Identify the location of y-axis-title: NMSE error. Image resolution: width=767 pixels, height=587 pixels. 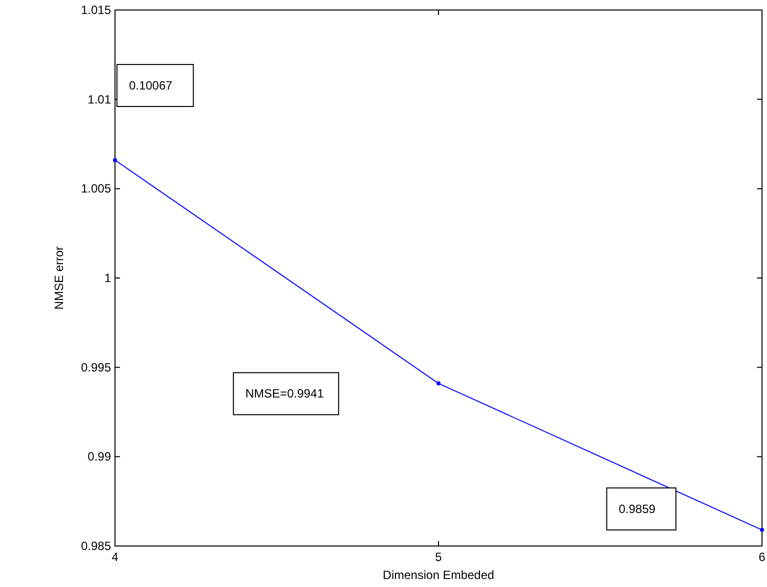
(59, 278).